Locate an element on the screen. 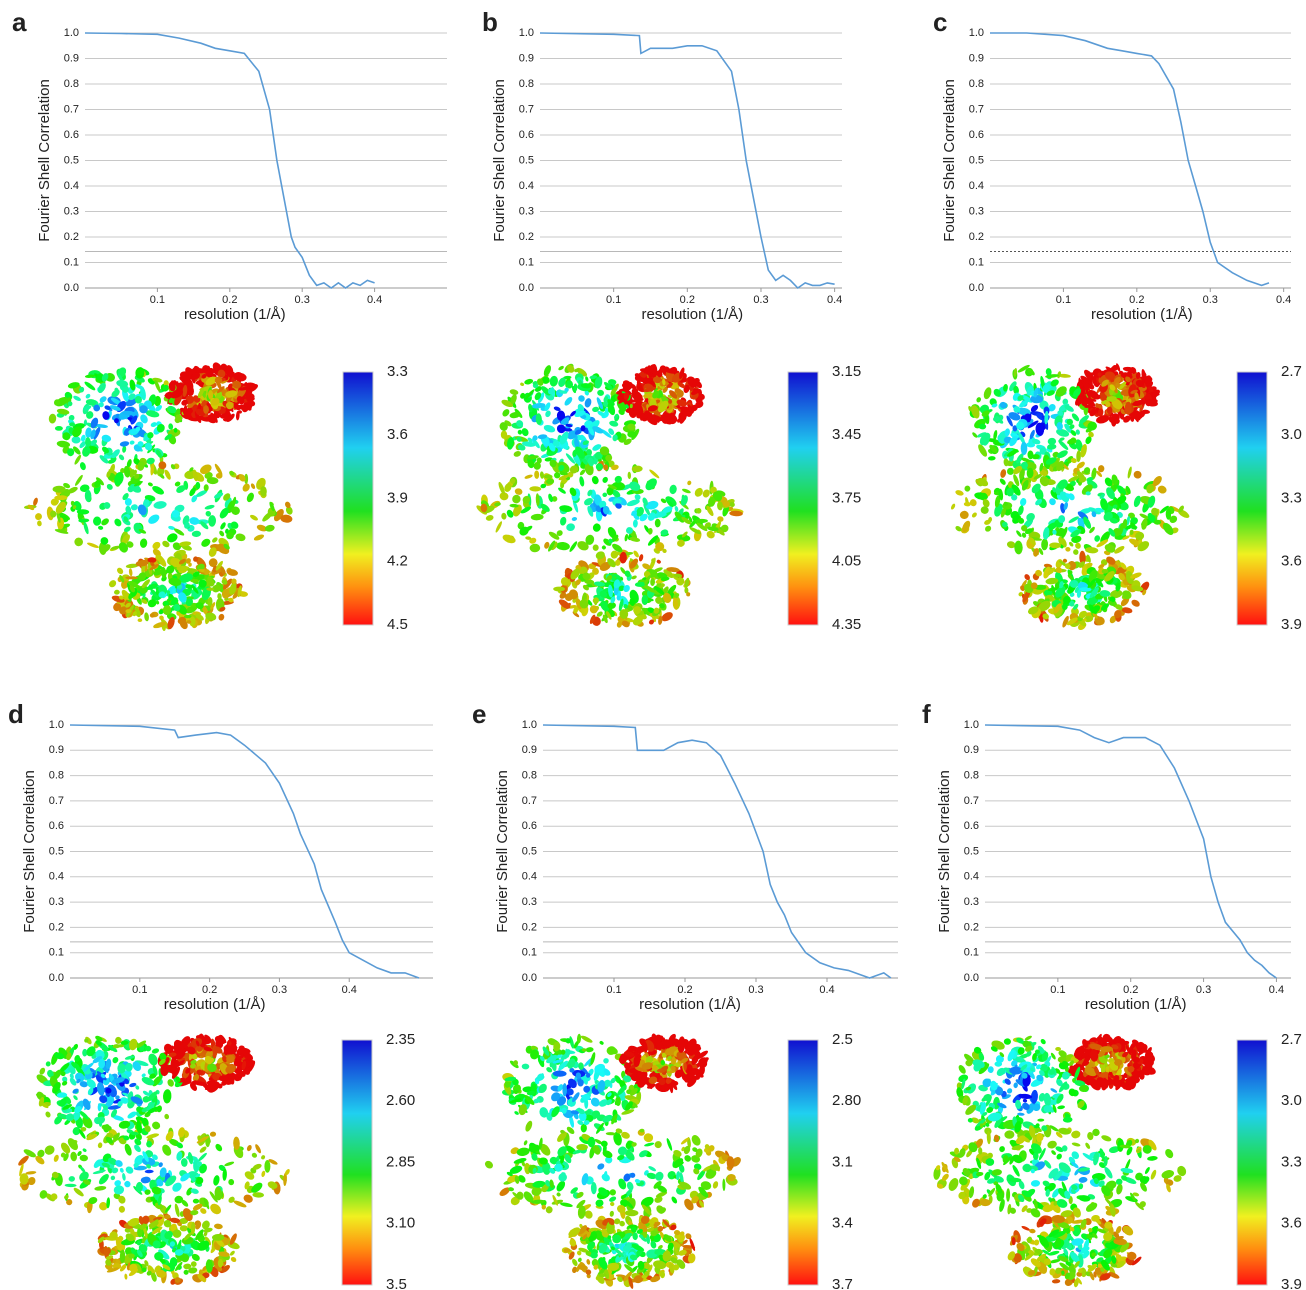 Image resolution: width=1306 pixels, height=1290 pixels. y-tick-label: 0.1 is located at coordinates (971, 953).